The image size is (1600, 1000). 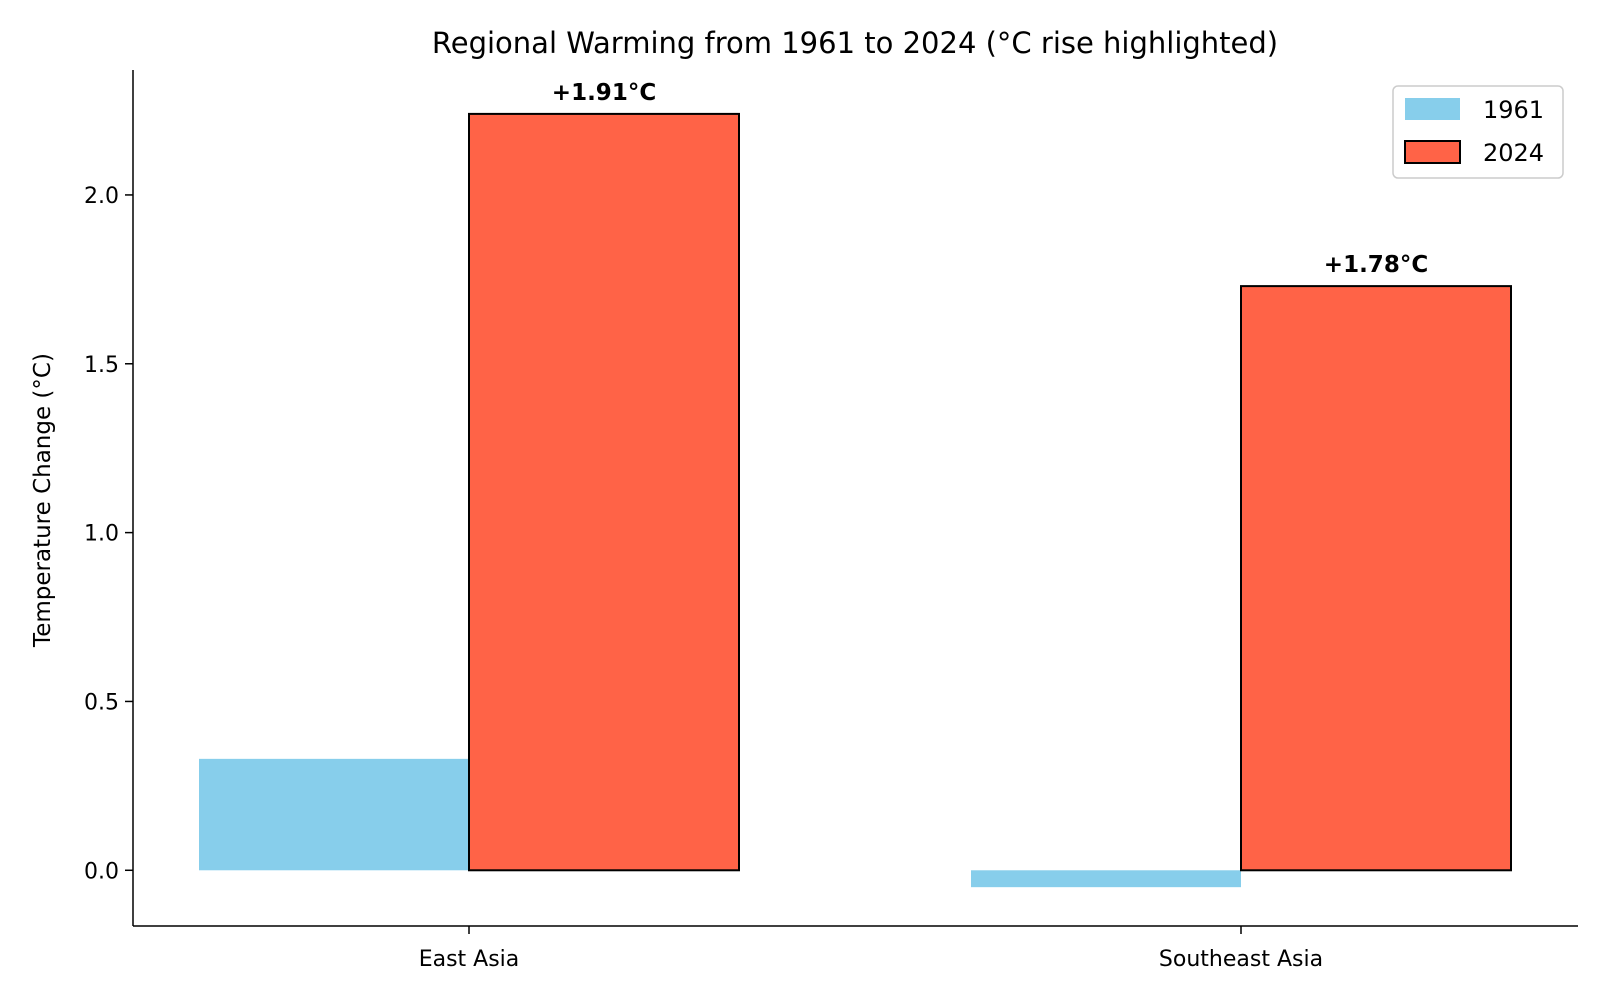 What do you see at coordinates (1513, 110) in the screenshot?
I see `legend-label-1961: 1961` at bounding box center [1513, 110].